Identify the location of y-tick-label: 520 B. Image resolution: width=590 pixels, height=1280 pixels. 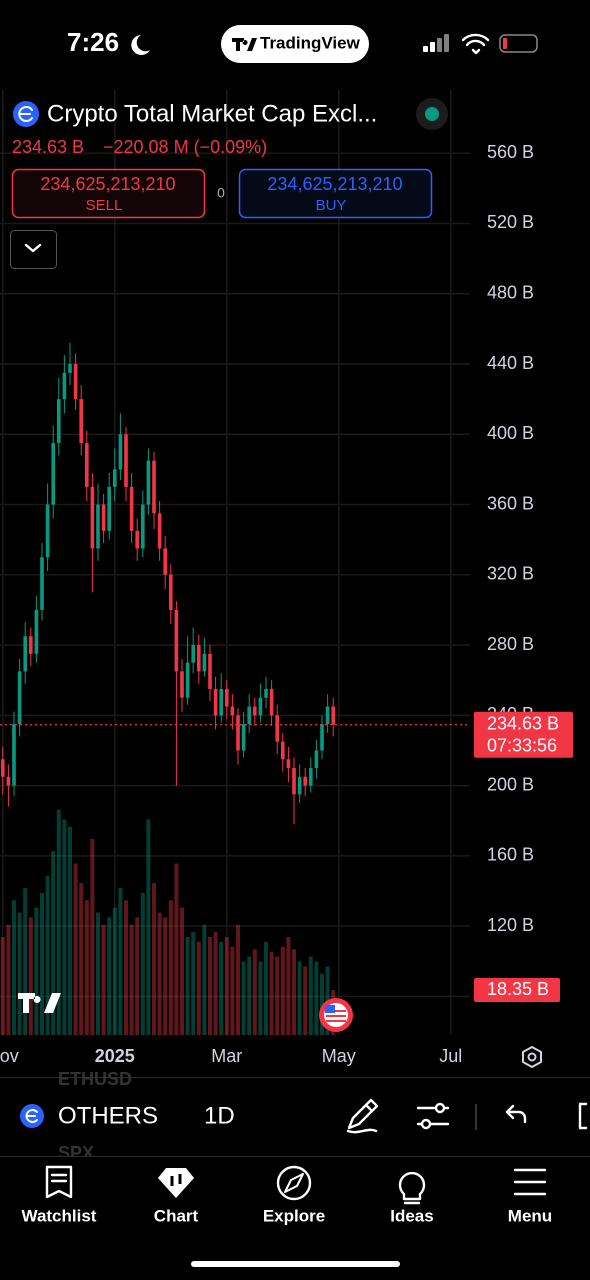
(510, 222).